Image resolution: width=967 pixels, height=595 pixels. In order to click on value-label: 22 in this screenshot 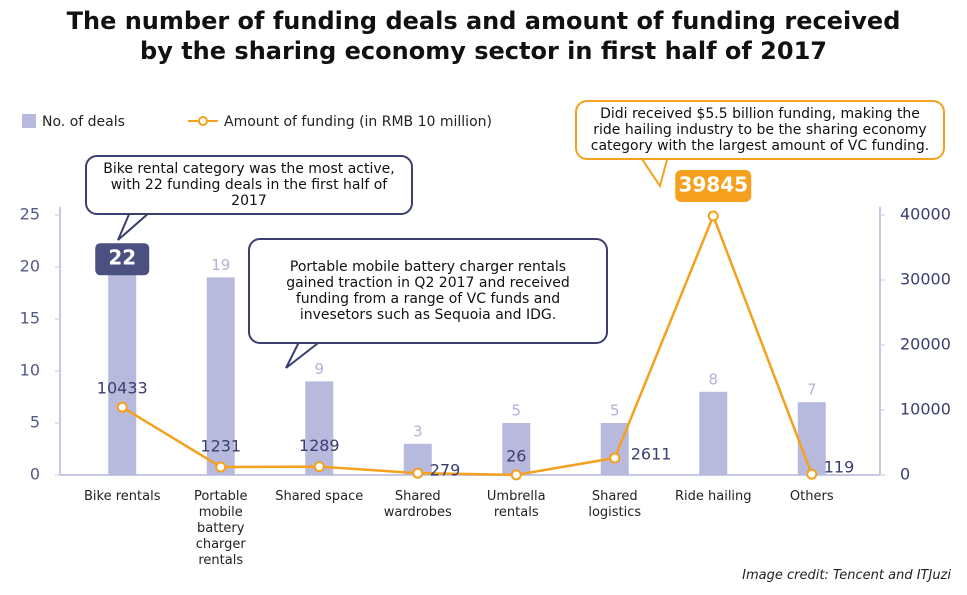, I will do `click(122, 258)`.